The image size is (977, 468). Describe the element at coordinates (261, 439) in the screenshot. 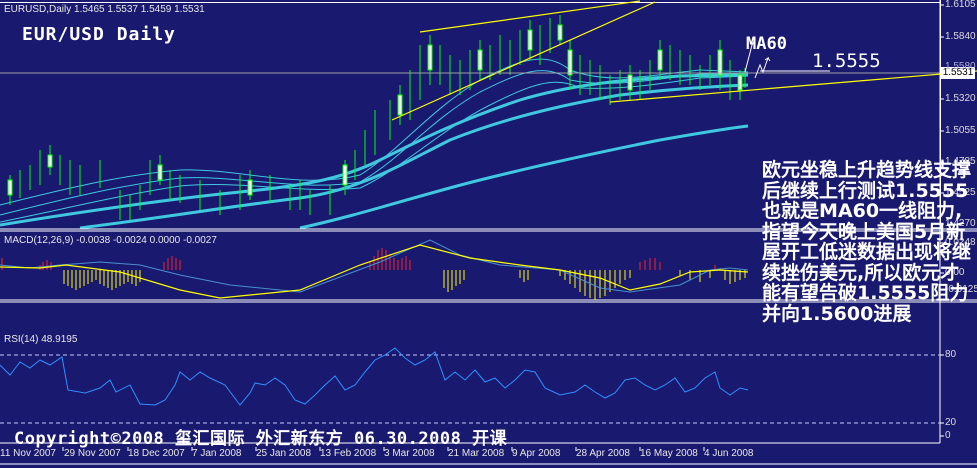

I see `copyright-text: Copyright©2008 玺汇国际 外汇新东方 06.30.2008 开课` at that location.